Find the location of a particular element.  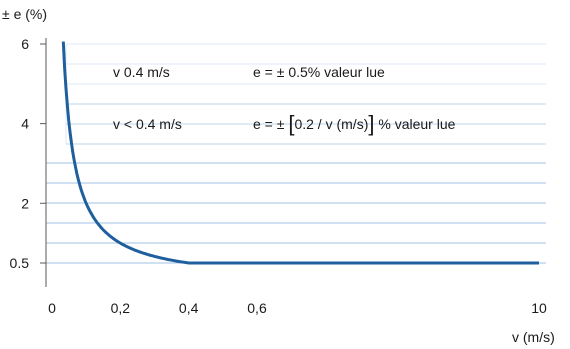

annotation-row2-right: e = ± [0.2 / v (m/s)] % valeur lue is located at coordinates (354, 124).